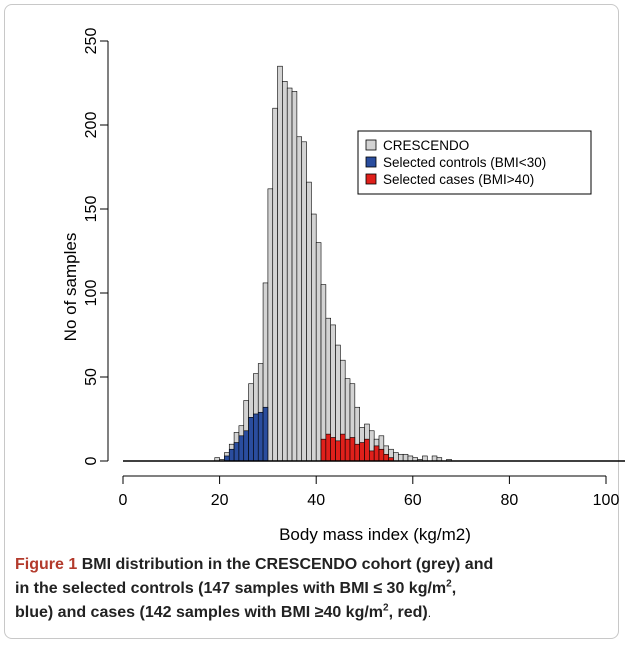 The height and width of the screenshot is (645, 625). What do you see at coordinates (413, 500) in the screenshot?
I see `x-tick-label: 60` at bounding box center [413, 500].